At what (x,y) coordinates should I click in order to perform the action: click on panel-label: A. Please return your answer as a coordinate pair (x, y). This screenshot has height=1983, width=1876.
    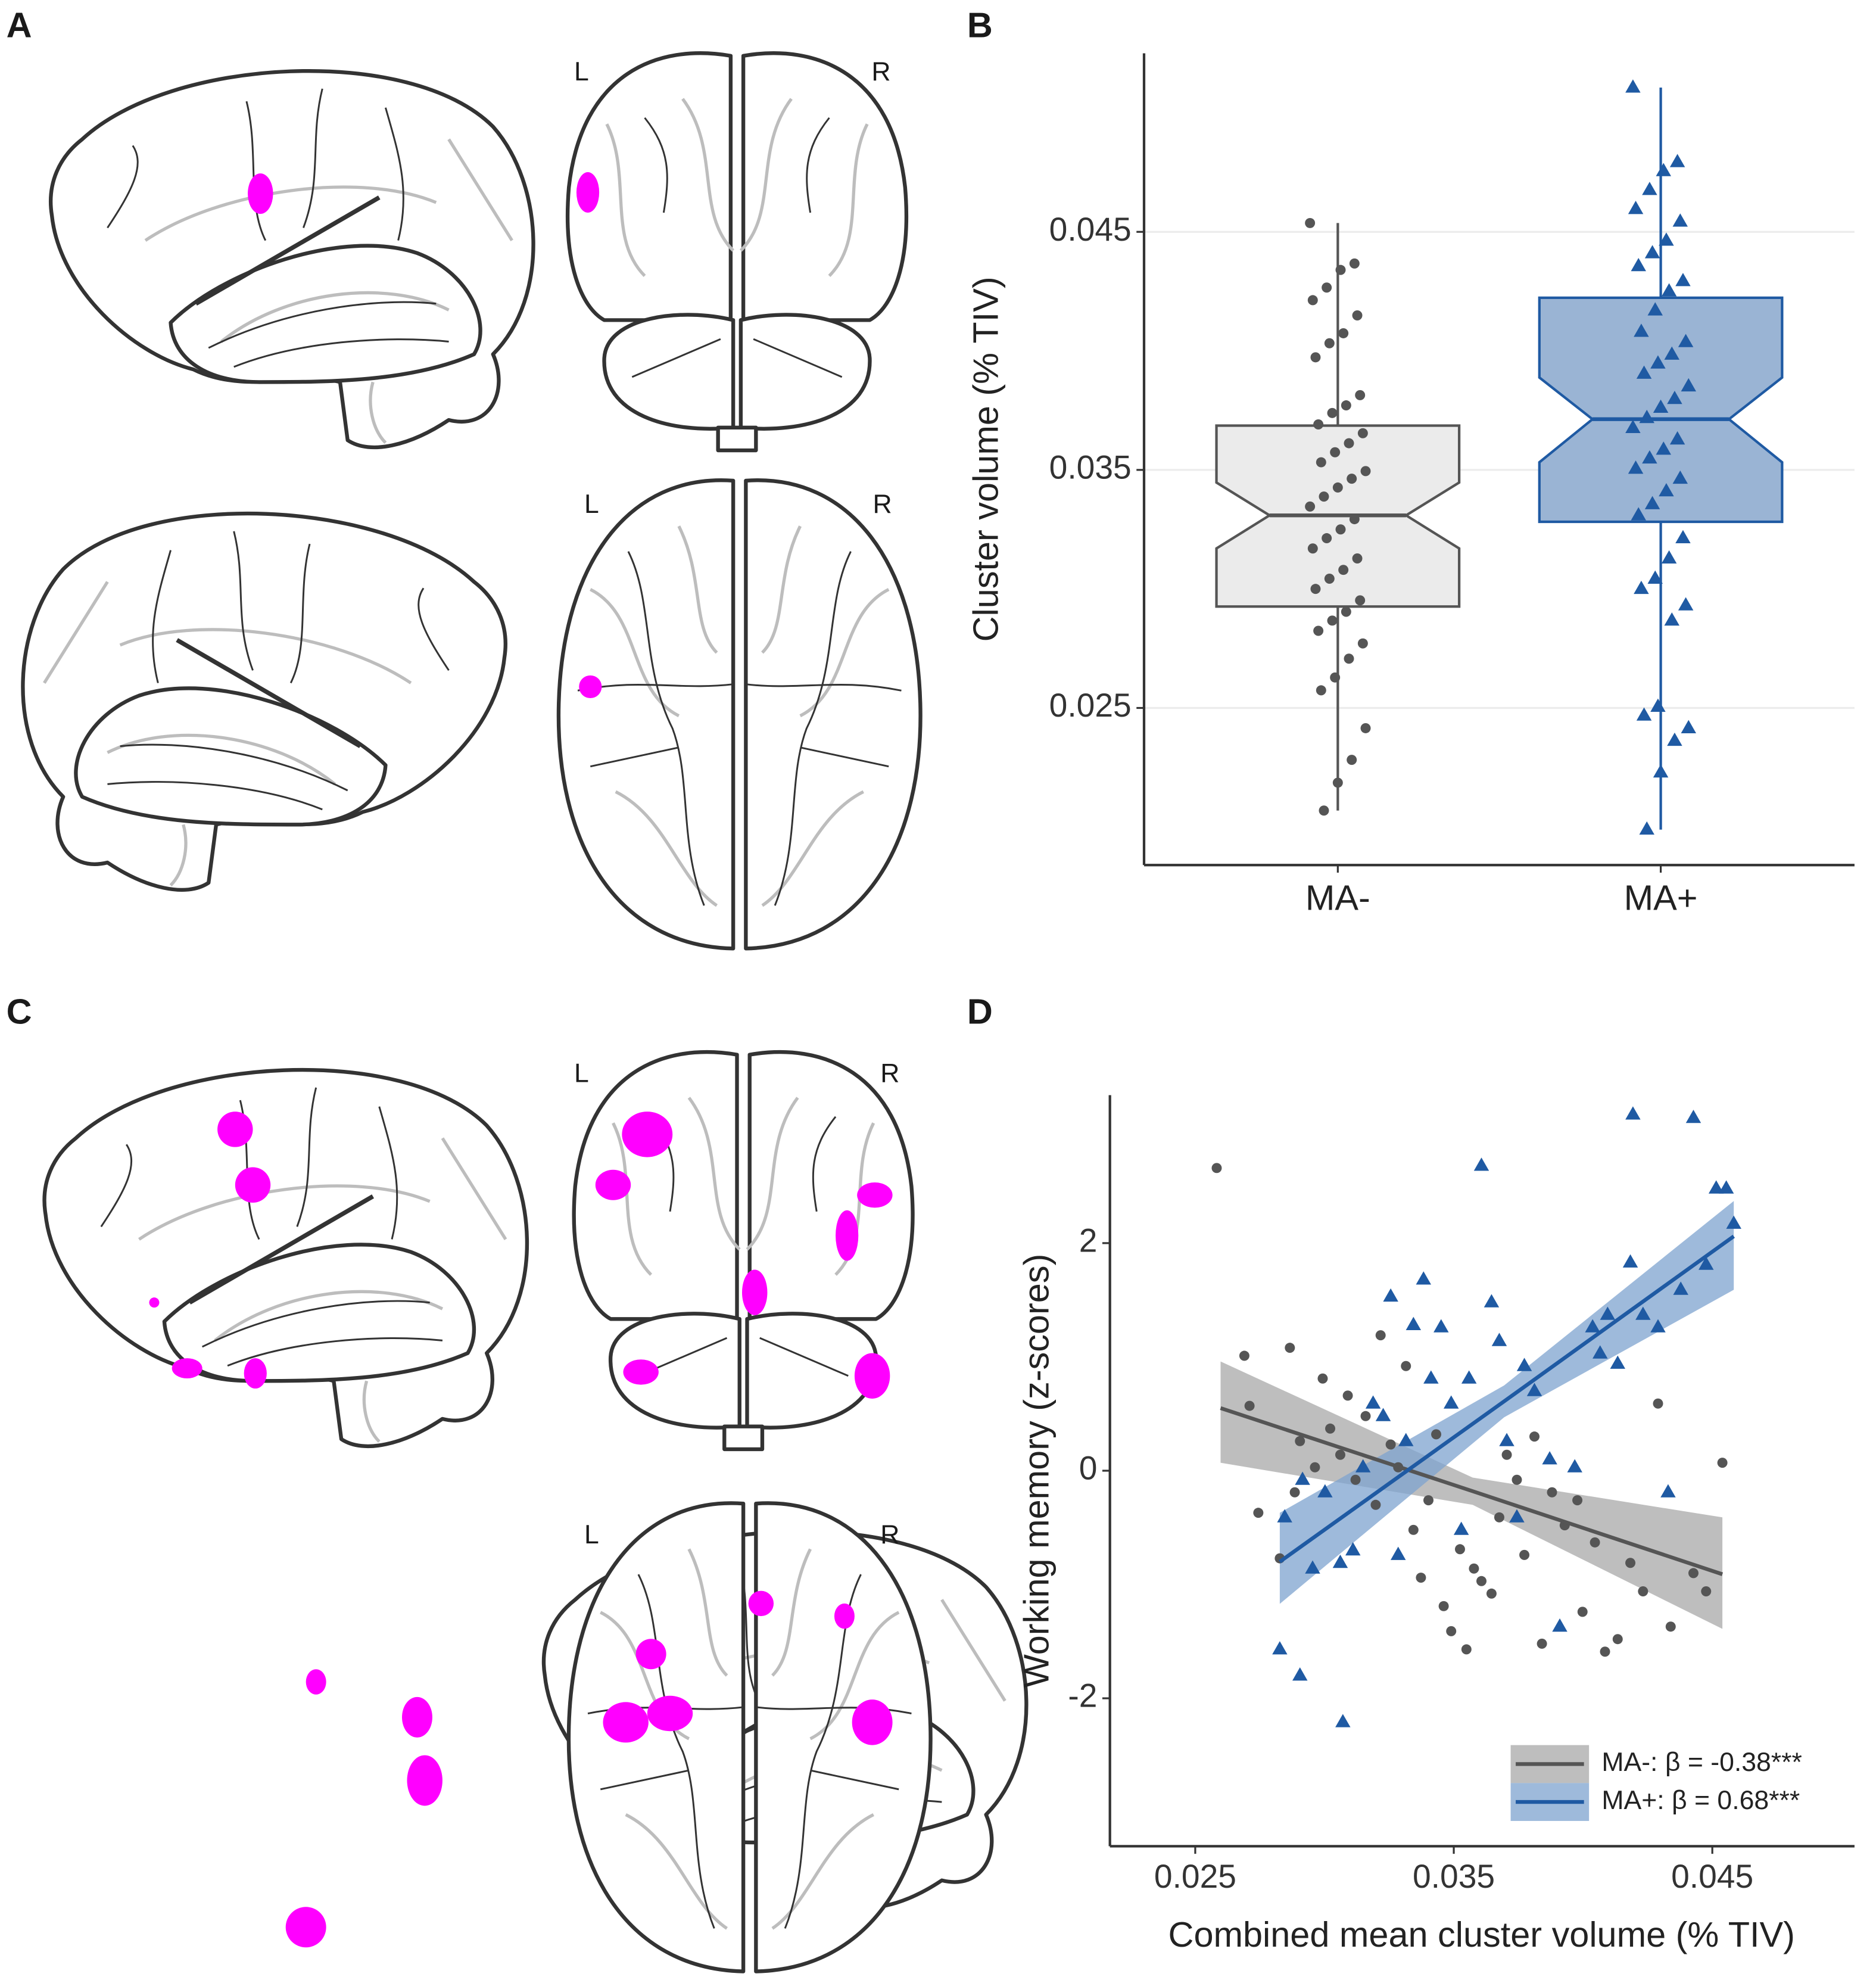
    Looking at the image, I should click on (19, 25).